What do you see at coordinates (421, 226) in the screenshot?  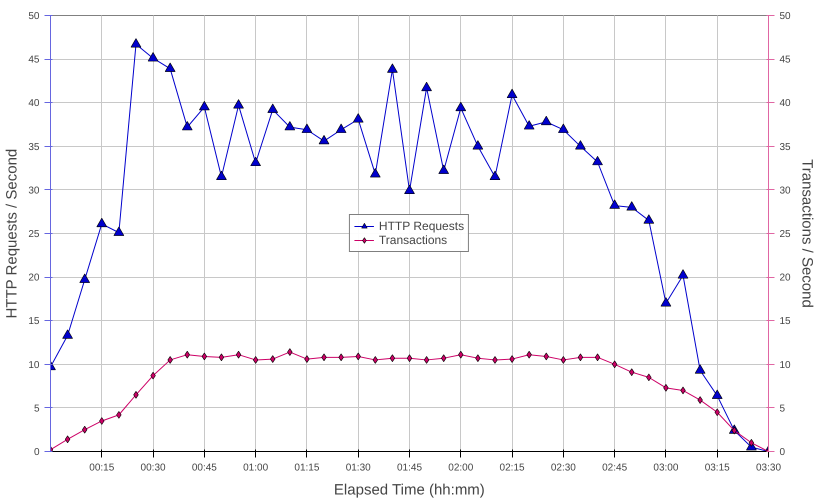 I see `legend-label: HTTP Requests` at bounding box center [421, 226].